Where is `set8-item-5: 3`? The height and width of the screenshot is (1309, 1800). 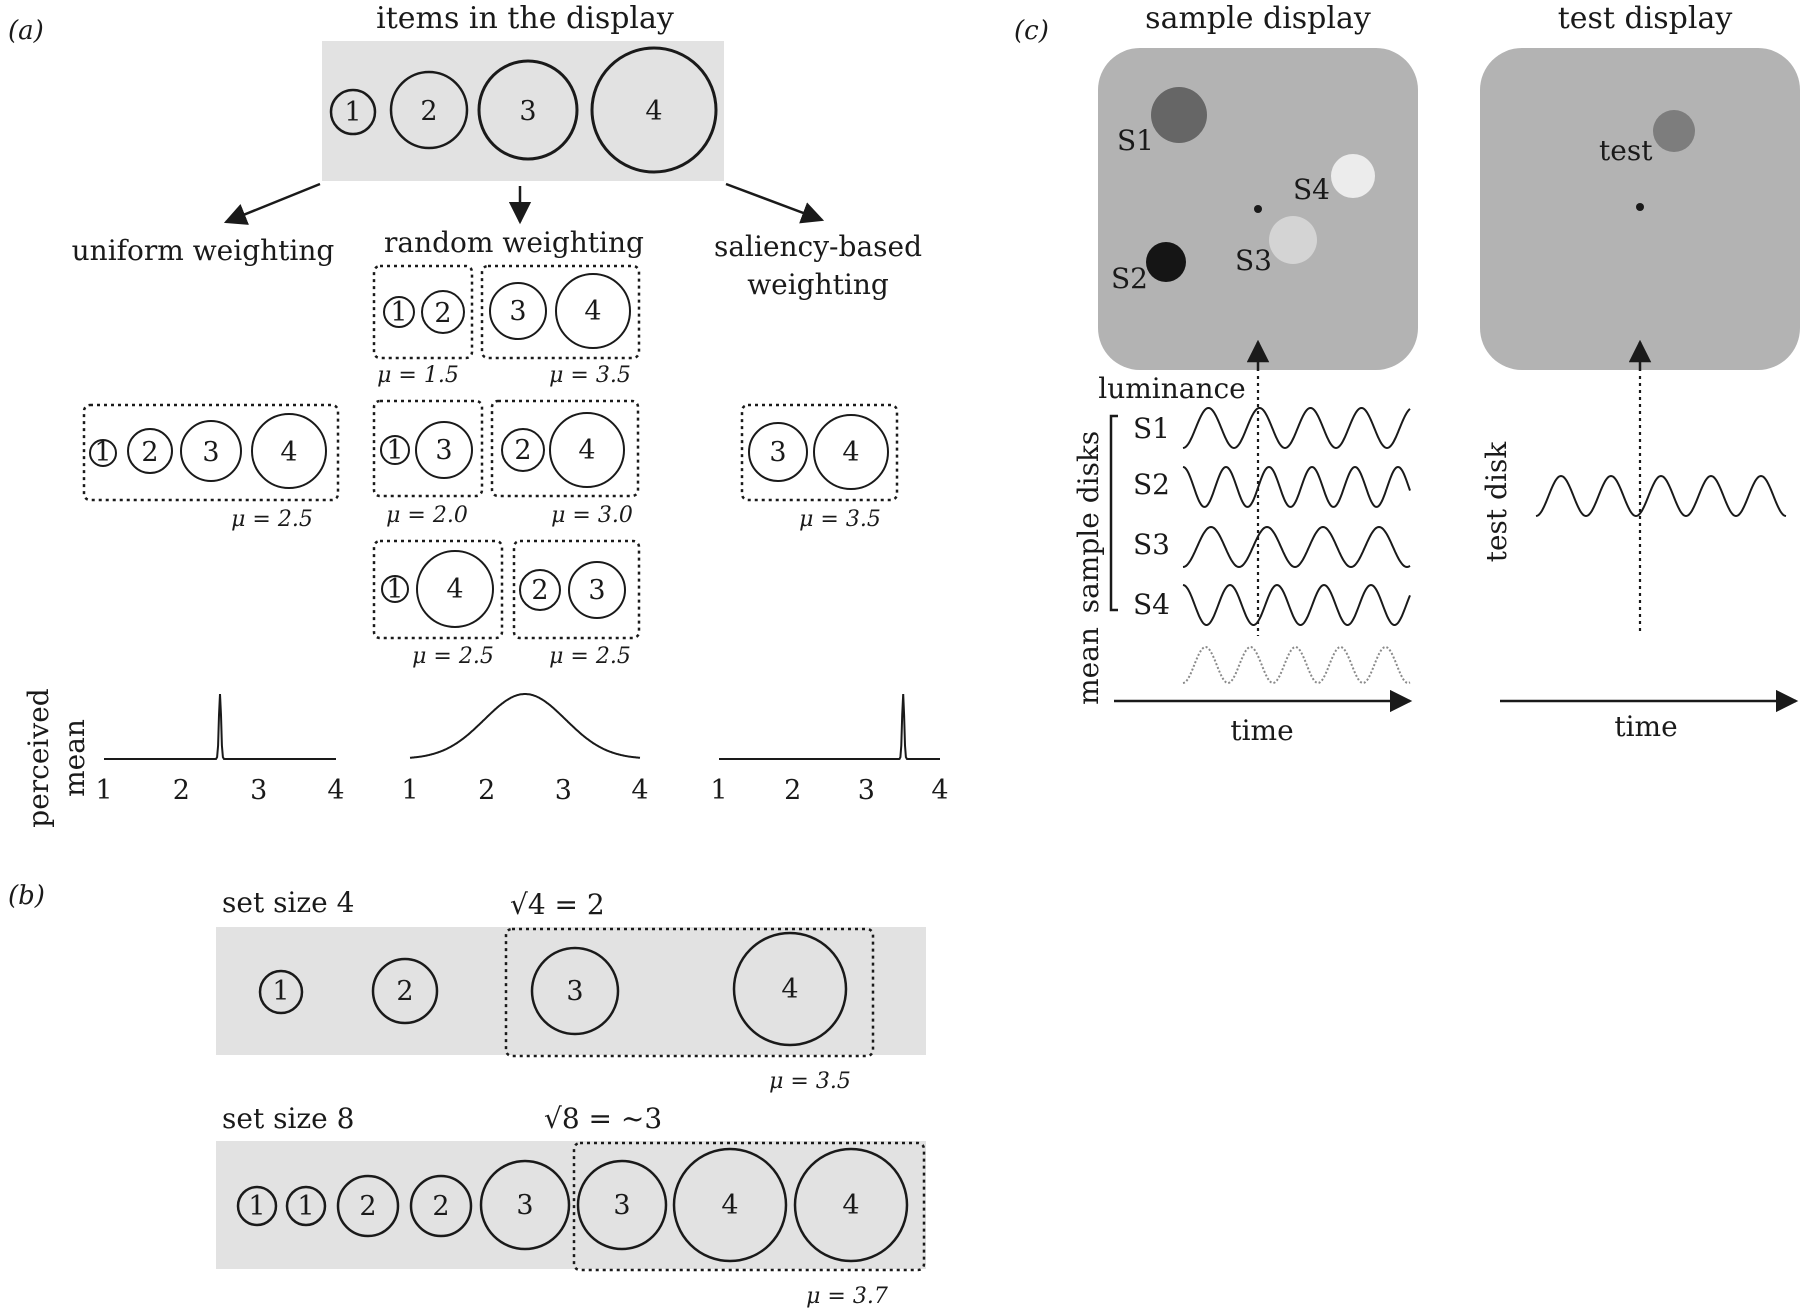 set8-item-5: 3 is located at coordinates (524, 1205).